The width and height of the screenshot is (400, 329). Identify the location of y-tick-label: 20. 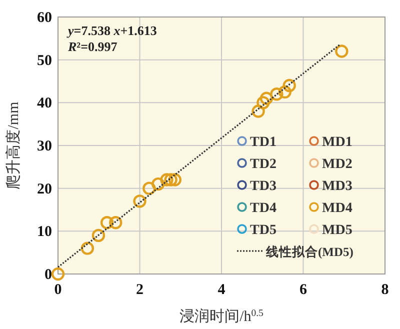
(44, 189).